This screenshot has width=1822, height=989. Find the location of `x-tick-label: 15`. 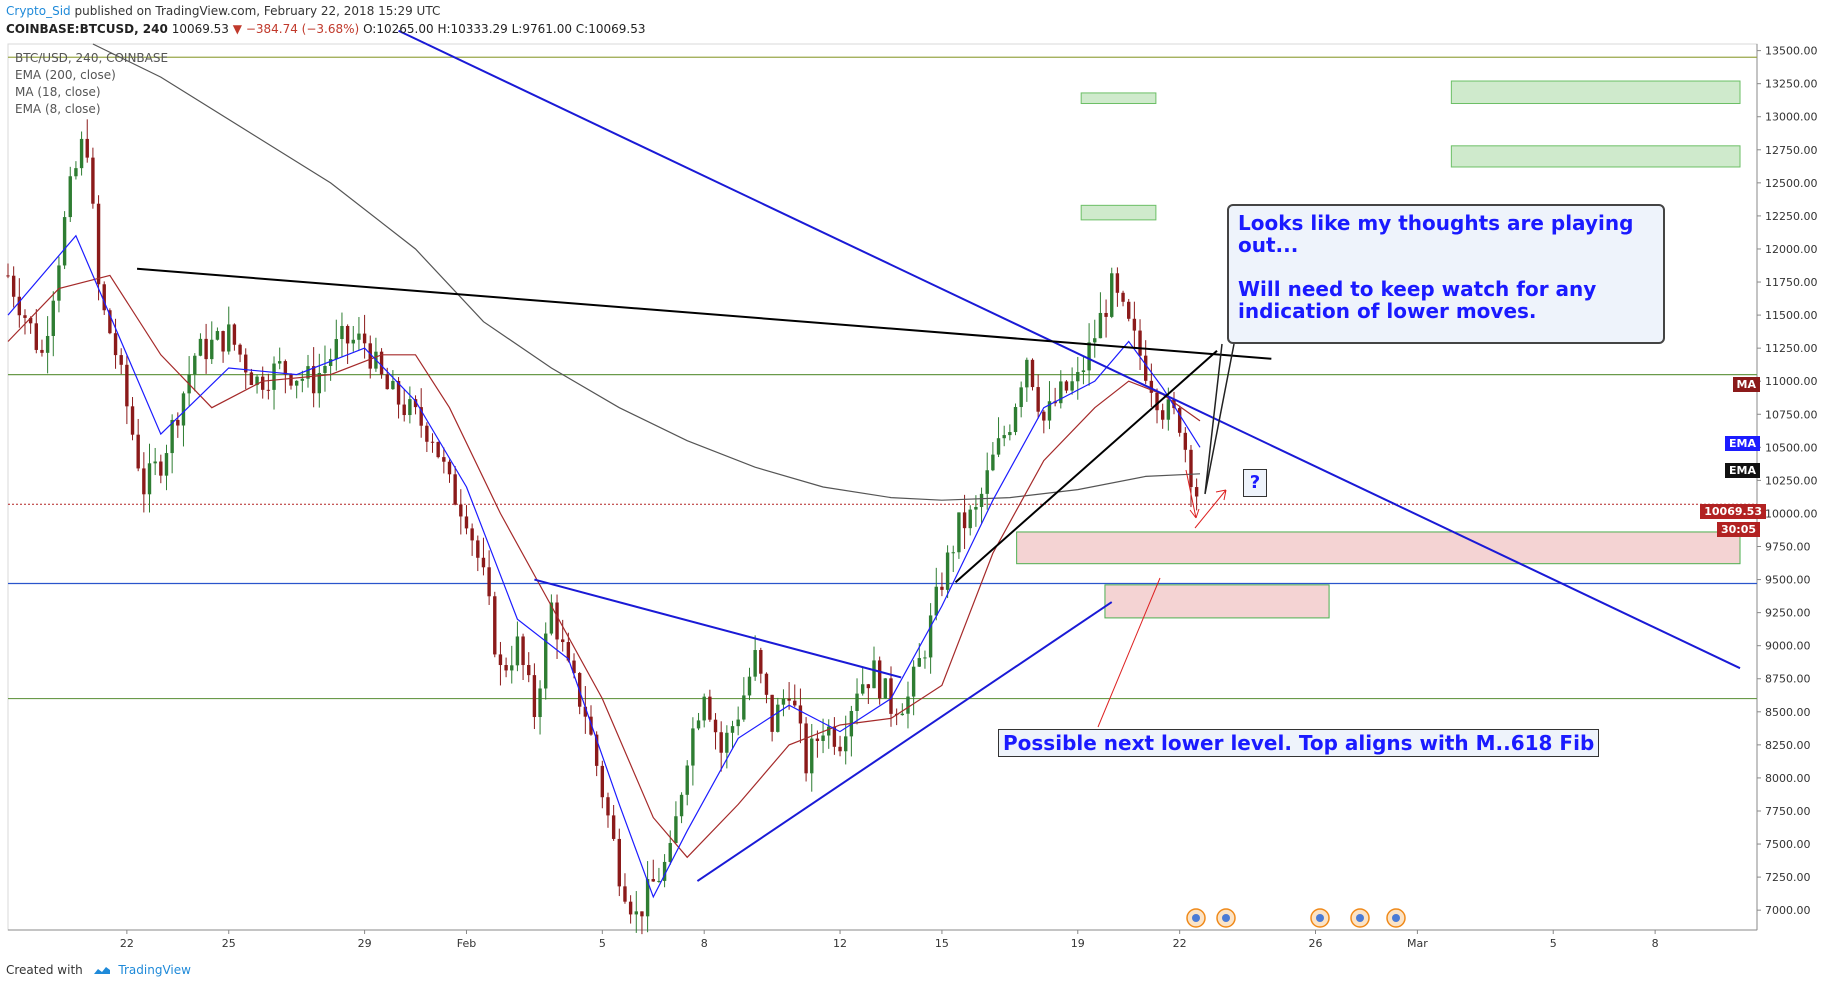

x-tick-label: 15 is located at coordinates (942, 943).